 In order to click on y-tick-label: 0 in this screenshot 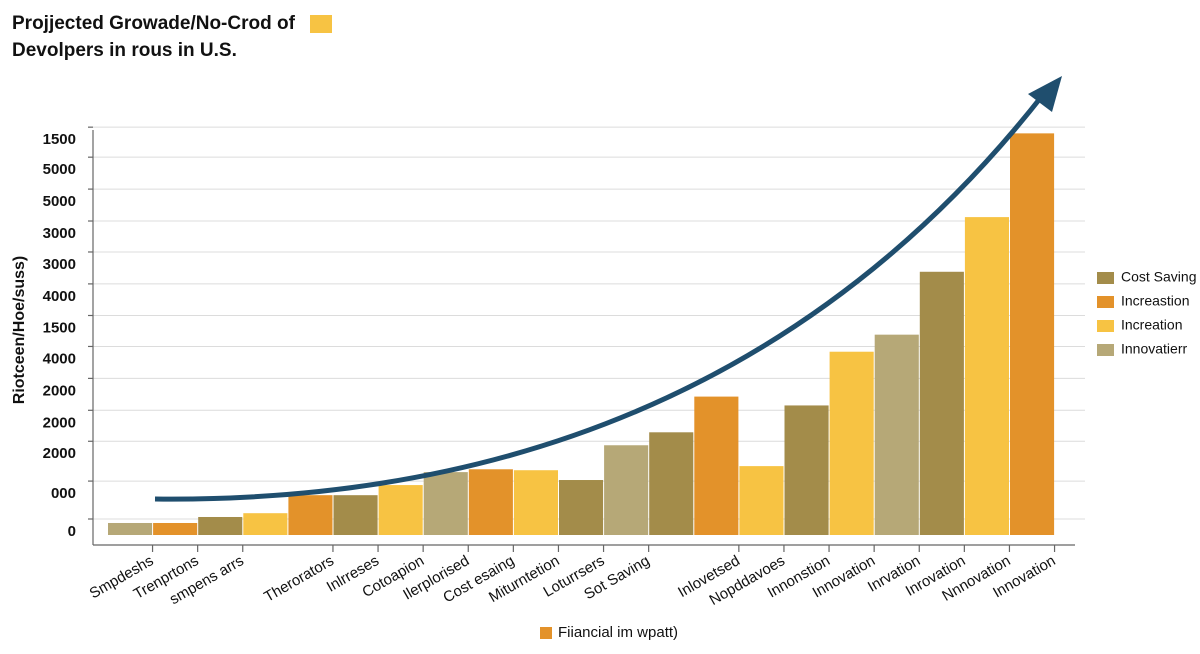, I will do `click(72, 531)`.